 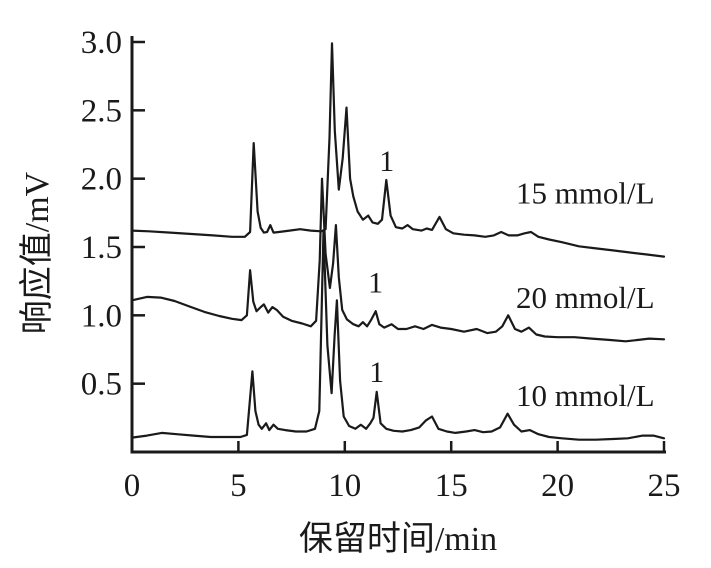 What do you see at coordinates (398, 539) in the screenshot?
I see `x-axis-title: 保留时间/min` at bounding box center [398, 539].